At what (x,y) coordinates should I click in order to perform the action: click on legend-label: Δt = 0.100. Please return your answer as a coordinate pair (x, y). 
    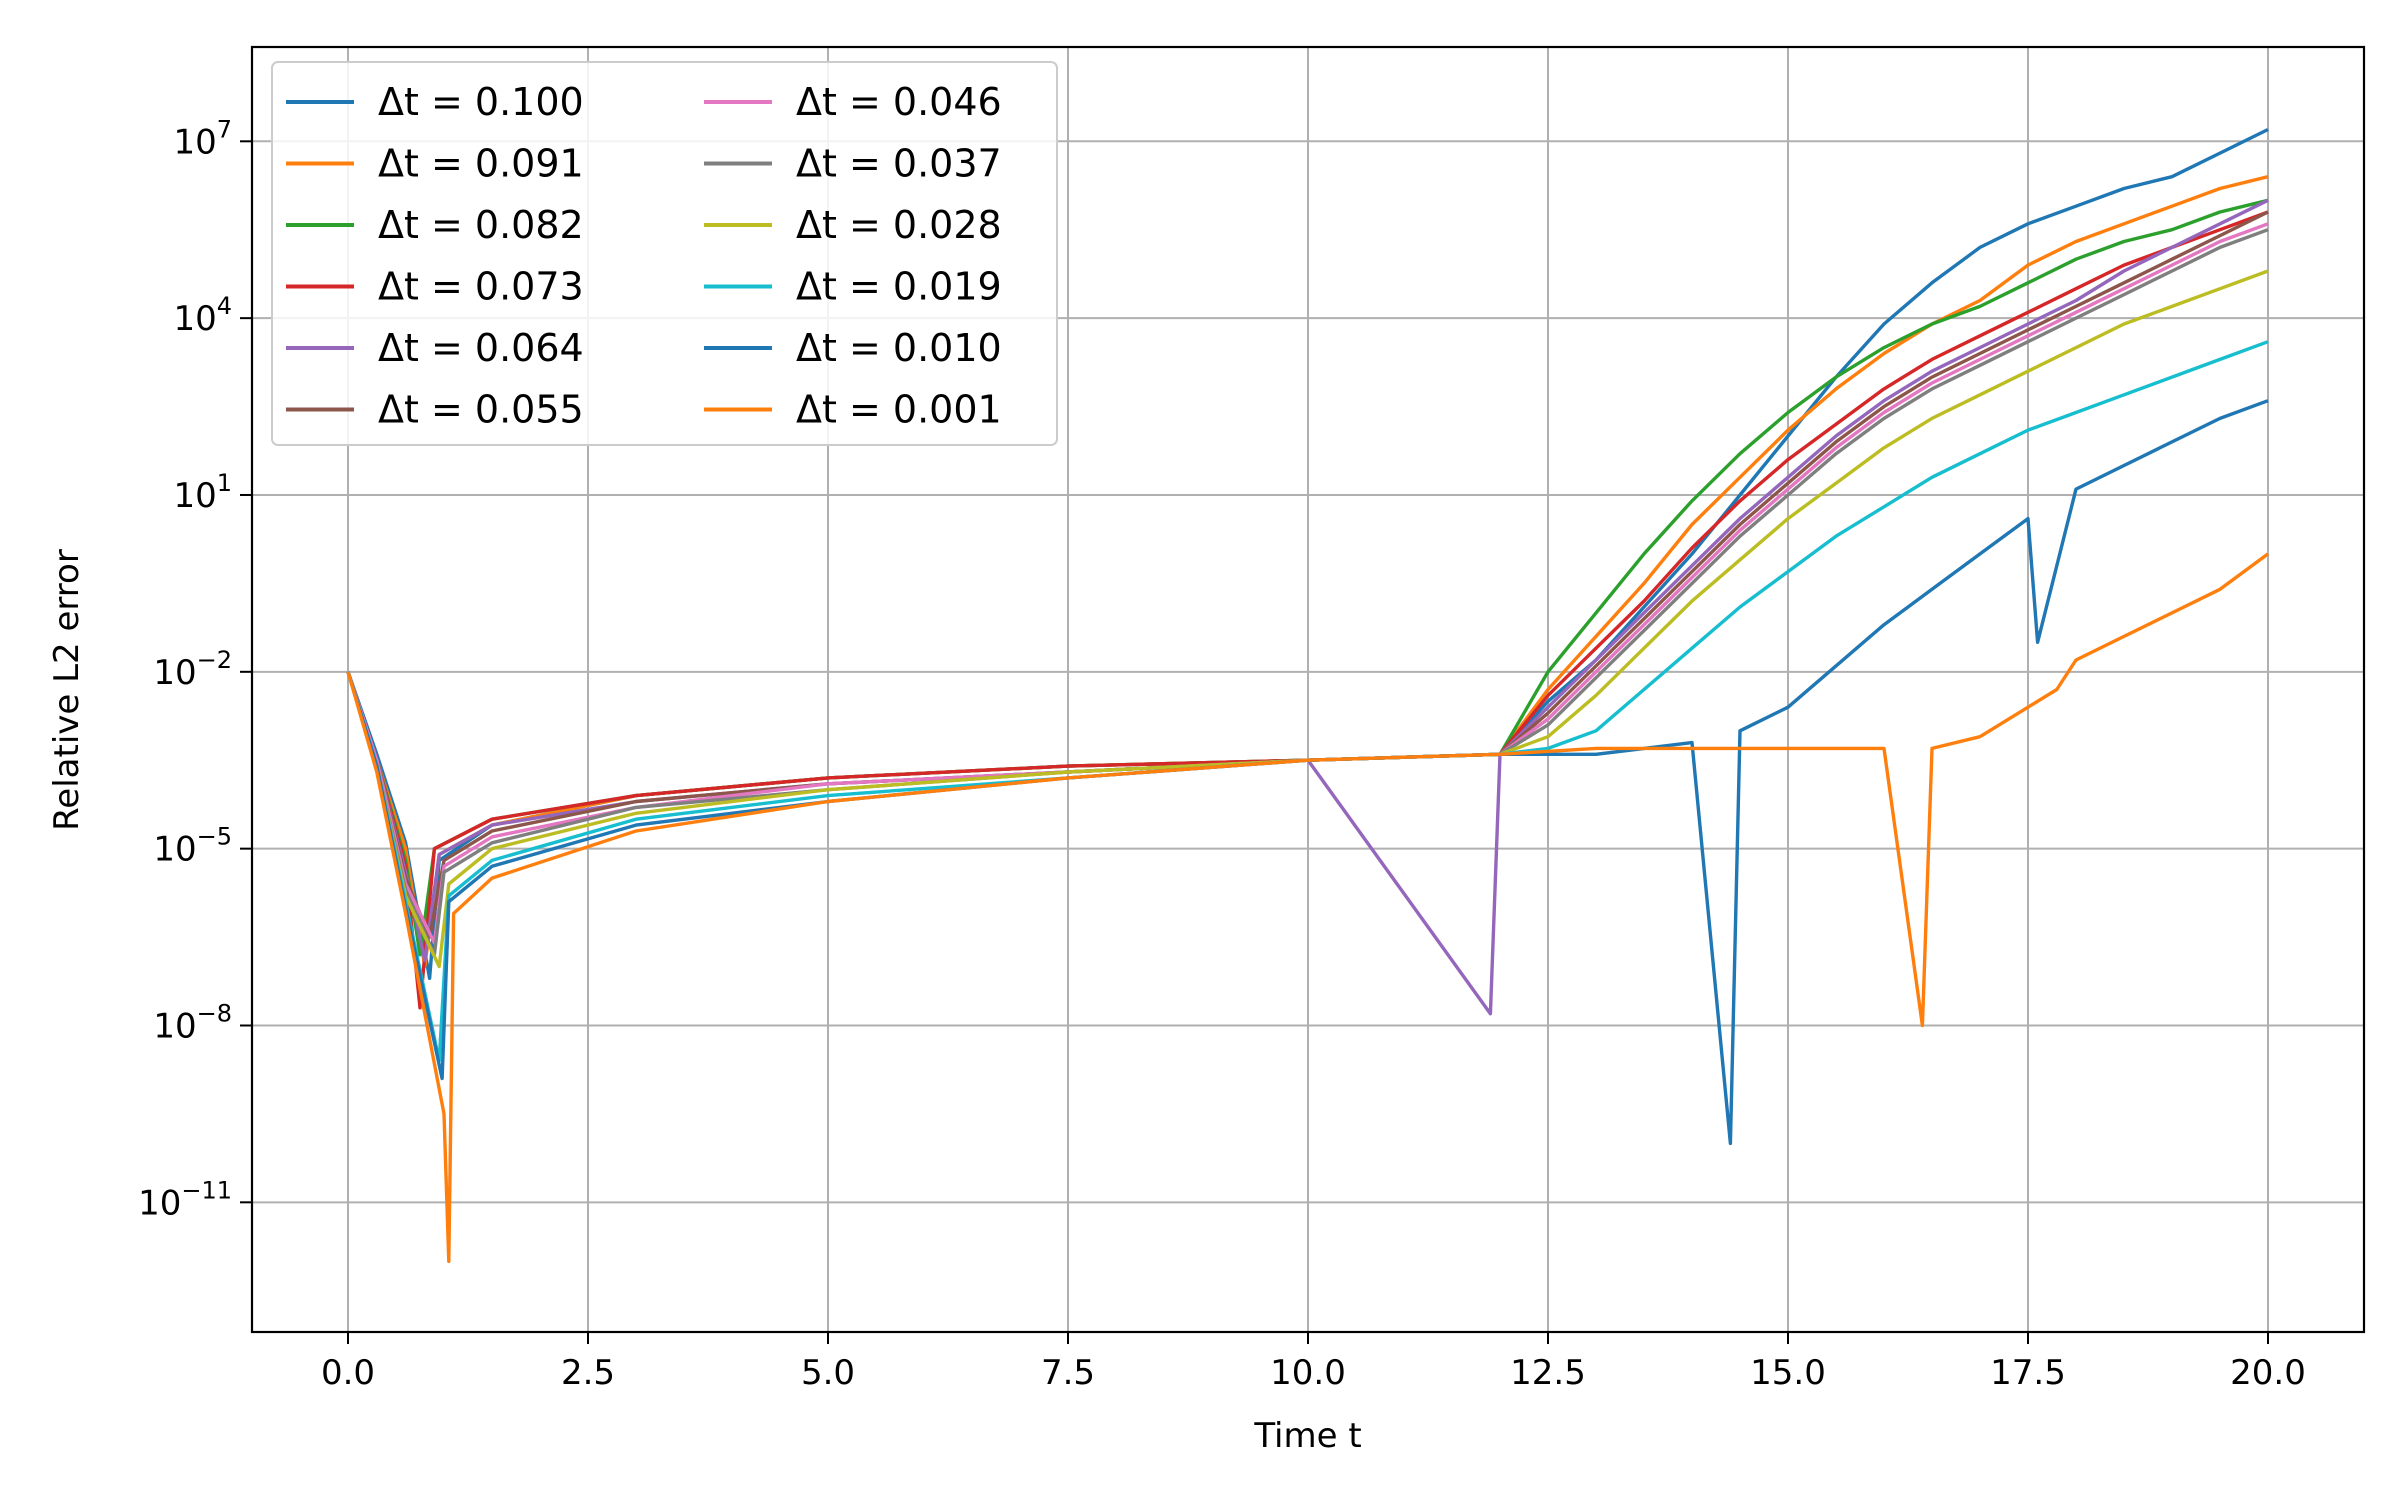
    Looking at the image, I should click on (481, 102).